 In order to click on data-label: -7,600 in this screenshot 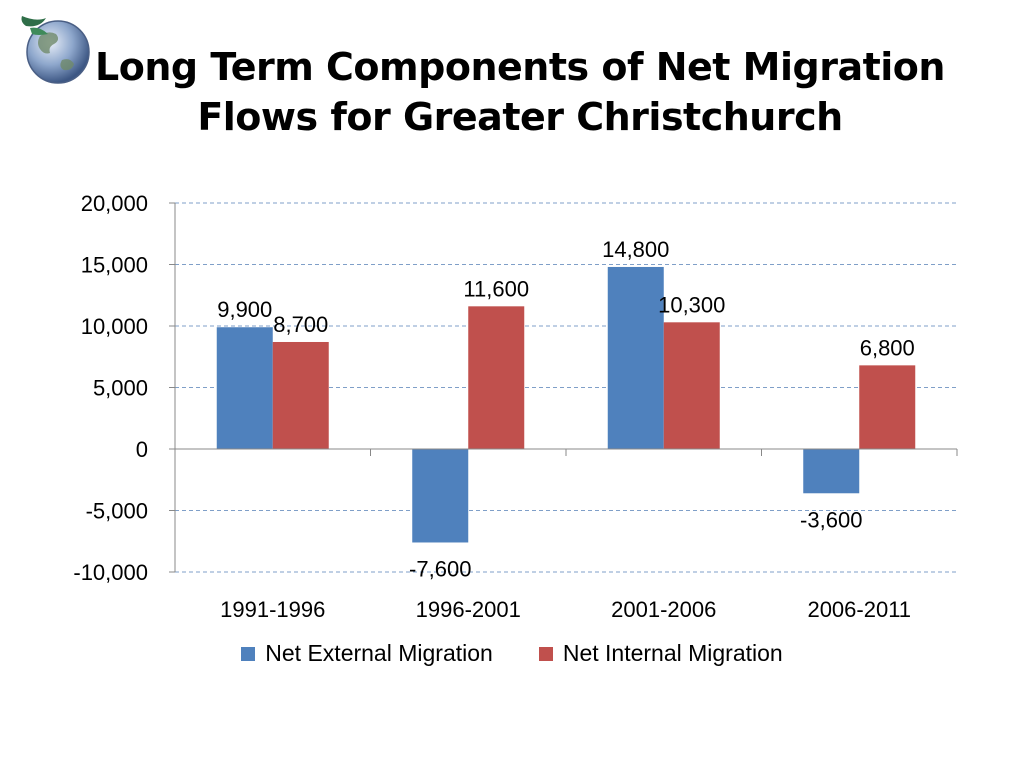, I will do `click(440, 568)`.